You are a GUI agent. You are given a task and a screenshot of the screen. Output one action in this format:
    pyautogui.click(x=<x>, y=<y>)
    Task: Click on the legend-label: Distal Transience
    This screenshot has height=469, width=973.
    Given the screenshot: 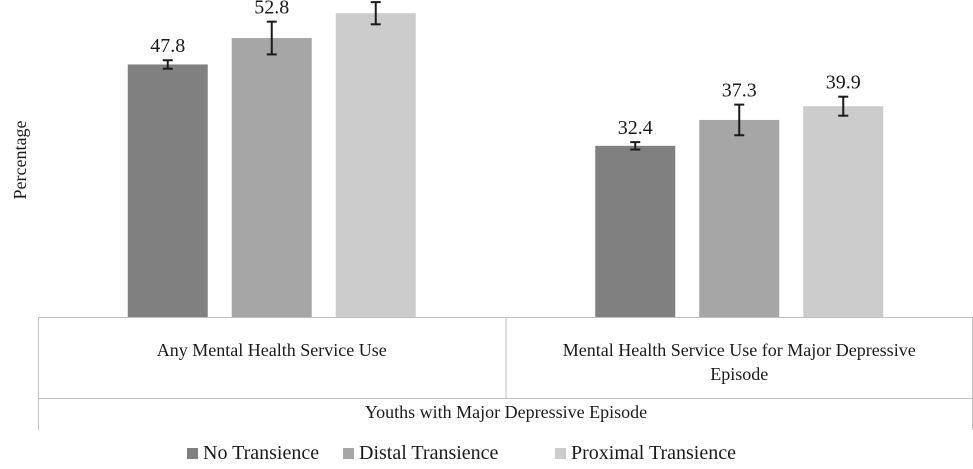 What is the action you would take?
    pyautogui.click(x=429, y=453)
    